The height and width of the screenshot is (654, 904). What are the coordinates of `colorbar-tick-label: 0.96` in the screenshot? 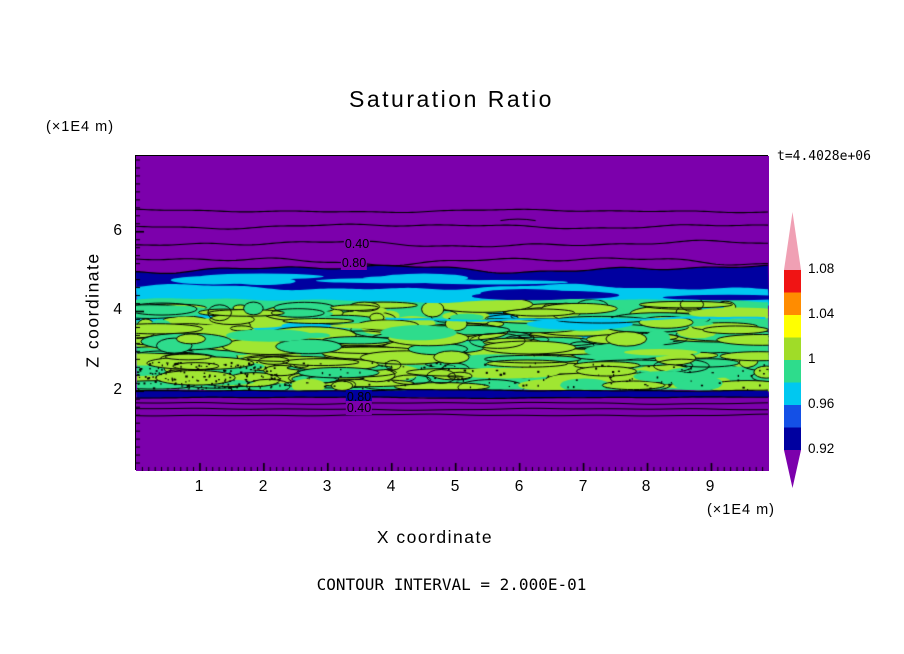 It's located at (821, 403).